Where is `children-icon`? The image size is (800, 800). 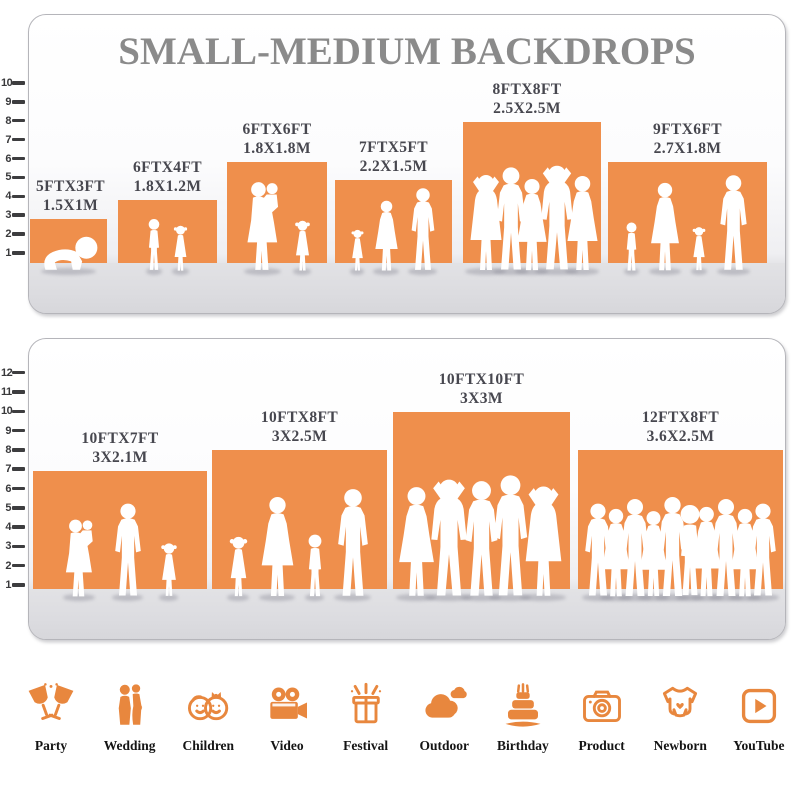 children-icon is located at coordinates (208, 706).